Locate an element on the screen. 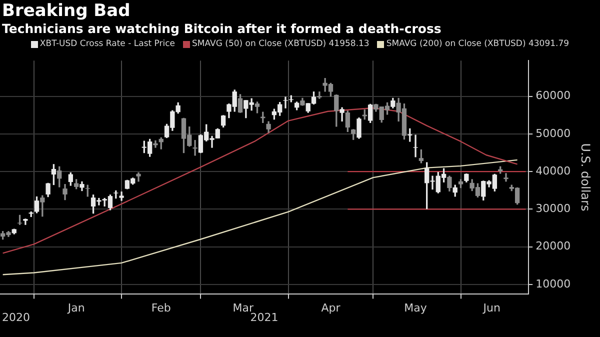 The width and height of the screenshot is (600, 337). x-tick-label: May is located at coordinates (416, 307).